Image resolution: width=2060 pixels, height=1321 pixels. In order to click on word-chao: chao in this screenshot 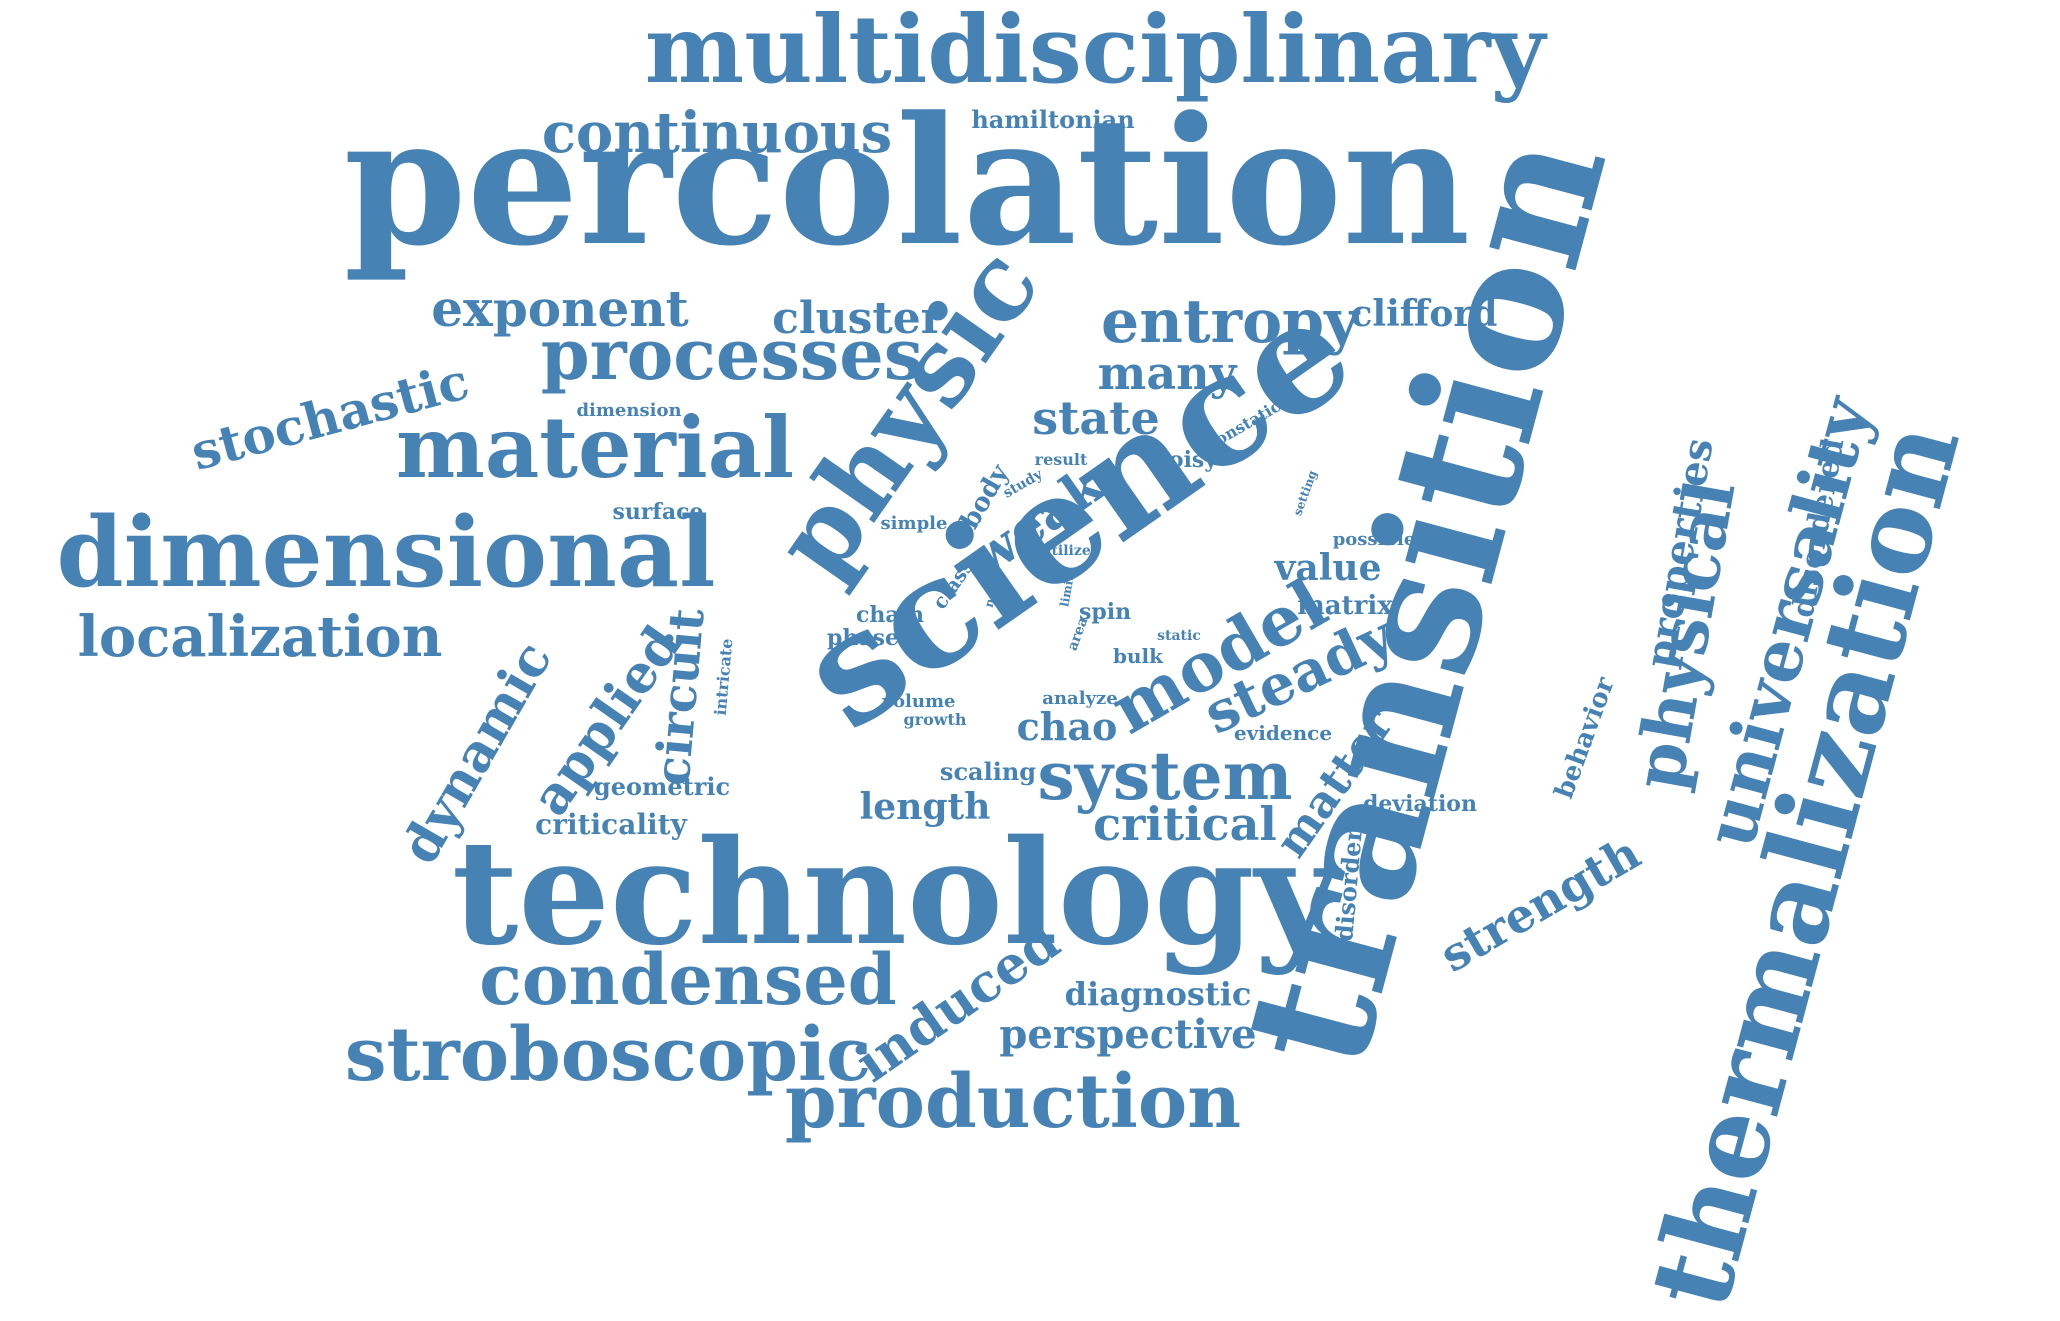, I will do `click(1067, 726)`.